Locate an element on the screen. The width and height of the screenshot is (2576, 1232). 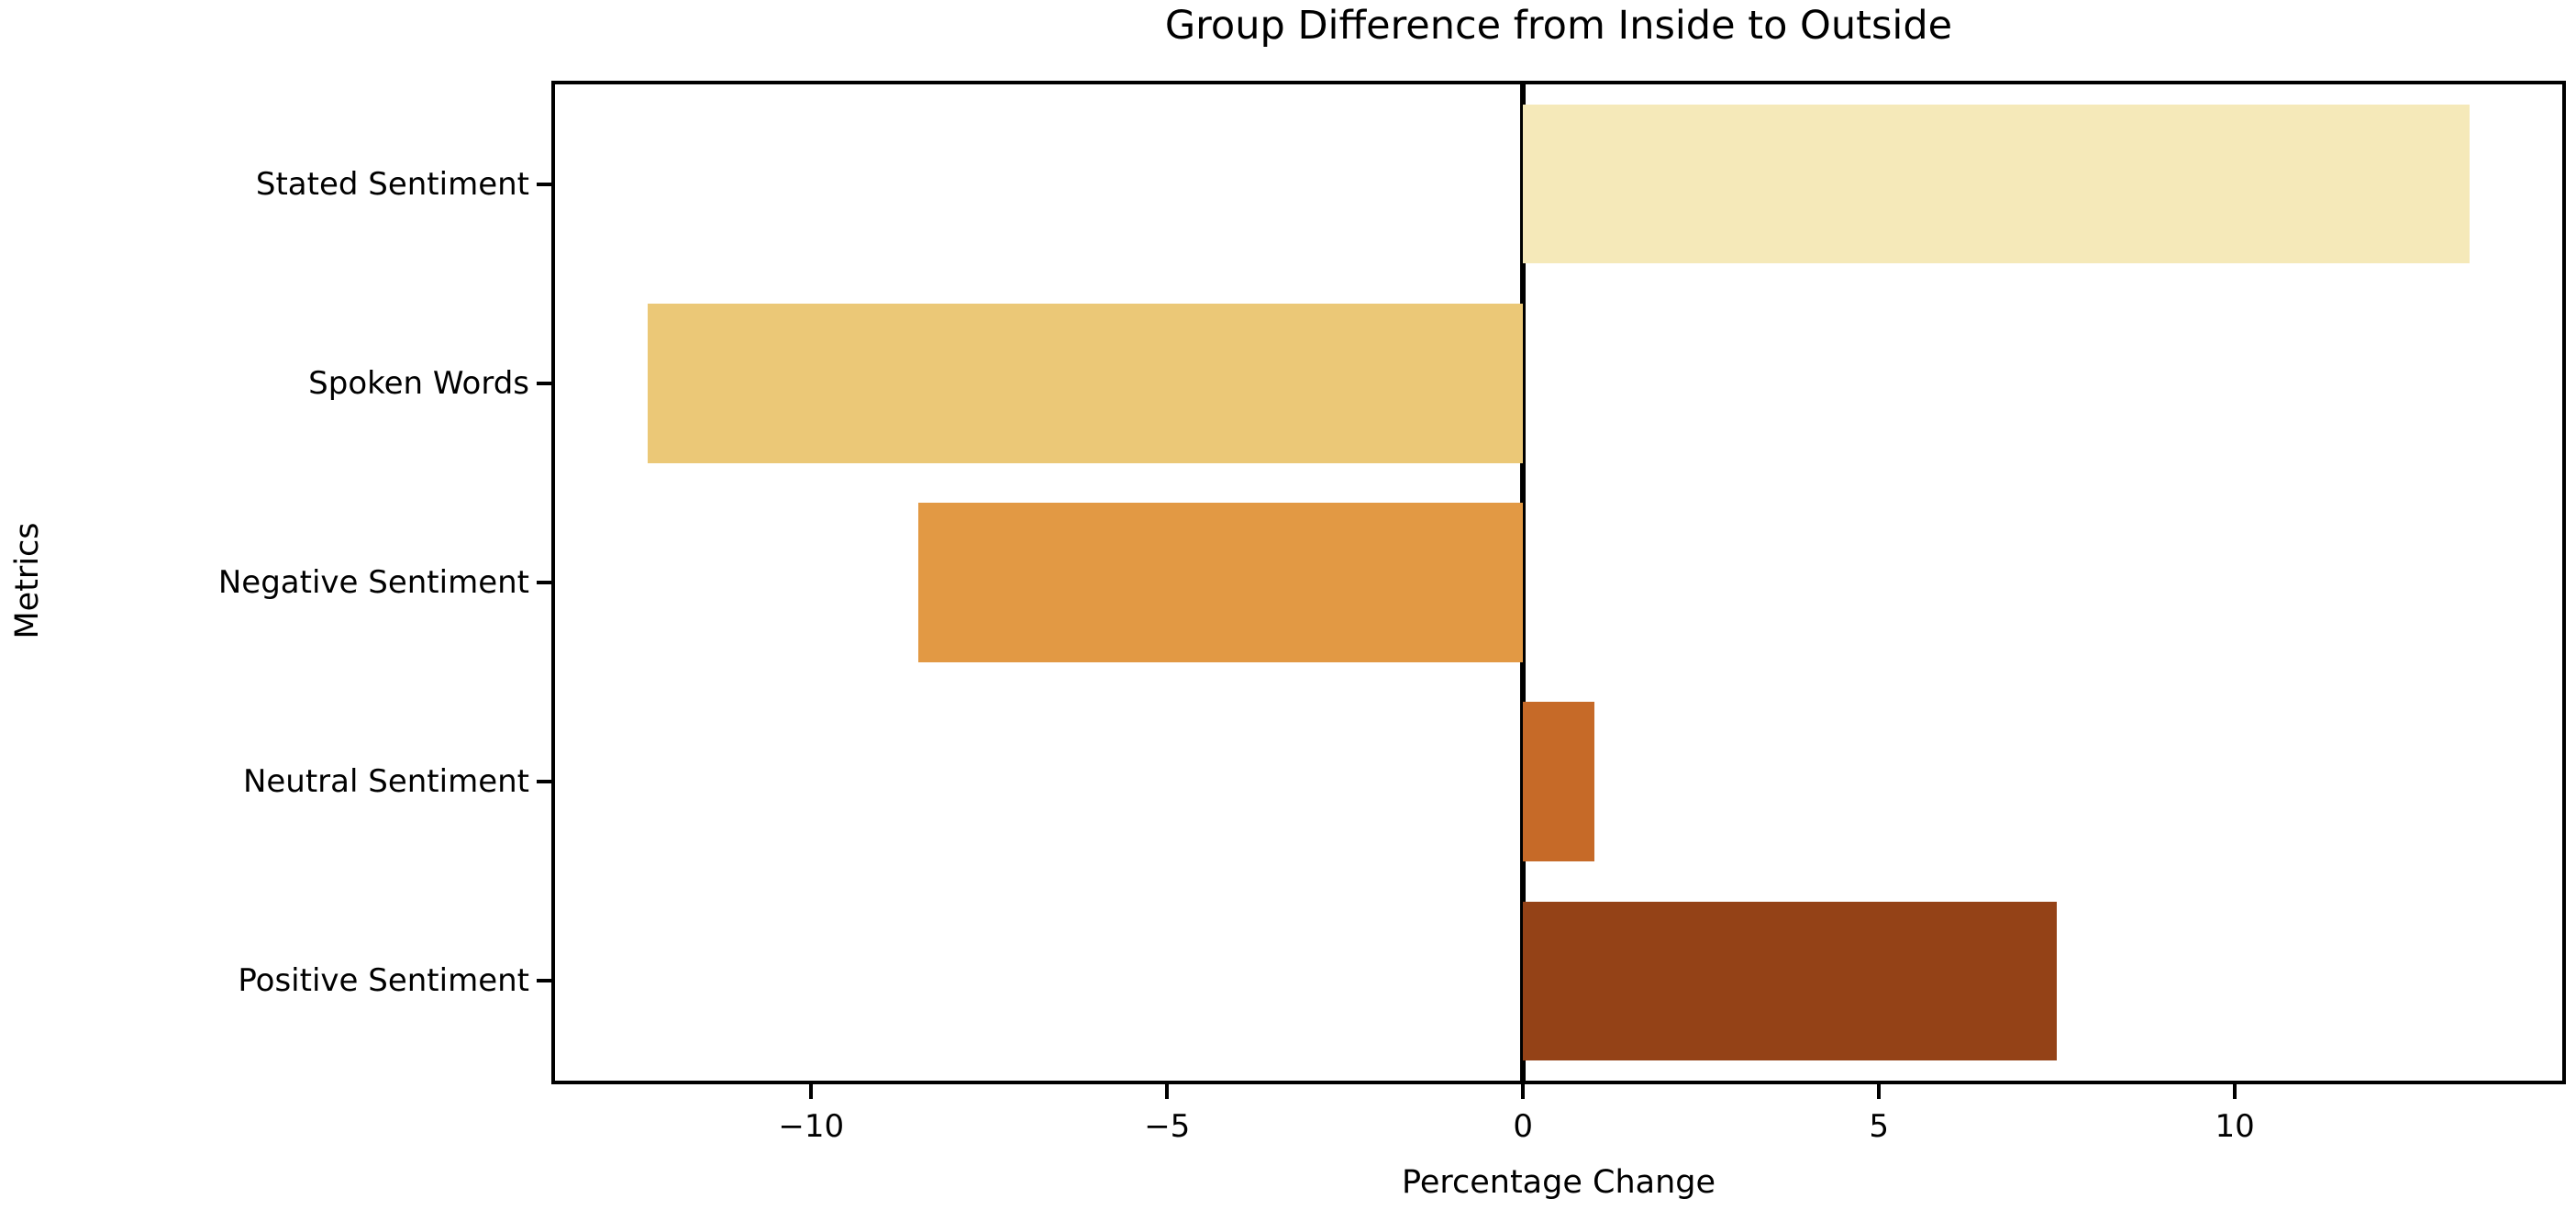
x-axis-label: Percentage Change is located at coordinates (1558, 1182).